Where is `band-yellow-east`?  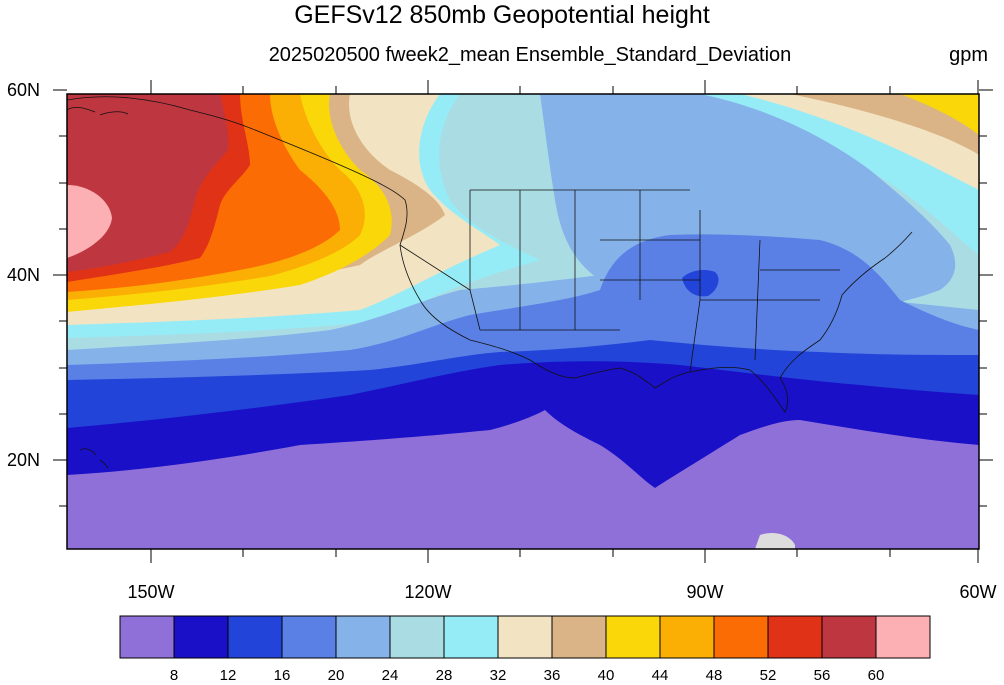 band-yellow-east is located at coordinates (939, 114).